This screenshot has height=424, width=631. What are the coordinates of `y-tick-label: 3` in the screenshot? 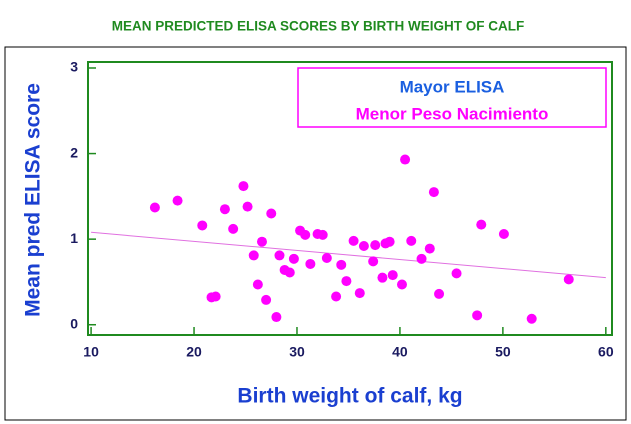 It's located at (74, 67).